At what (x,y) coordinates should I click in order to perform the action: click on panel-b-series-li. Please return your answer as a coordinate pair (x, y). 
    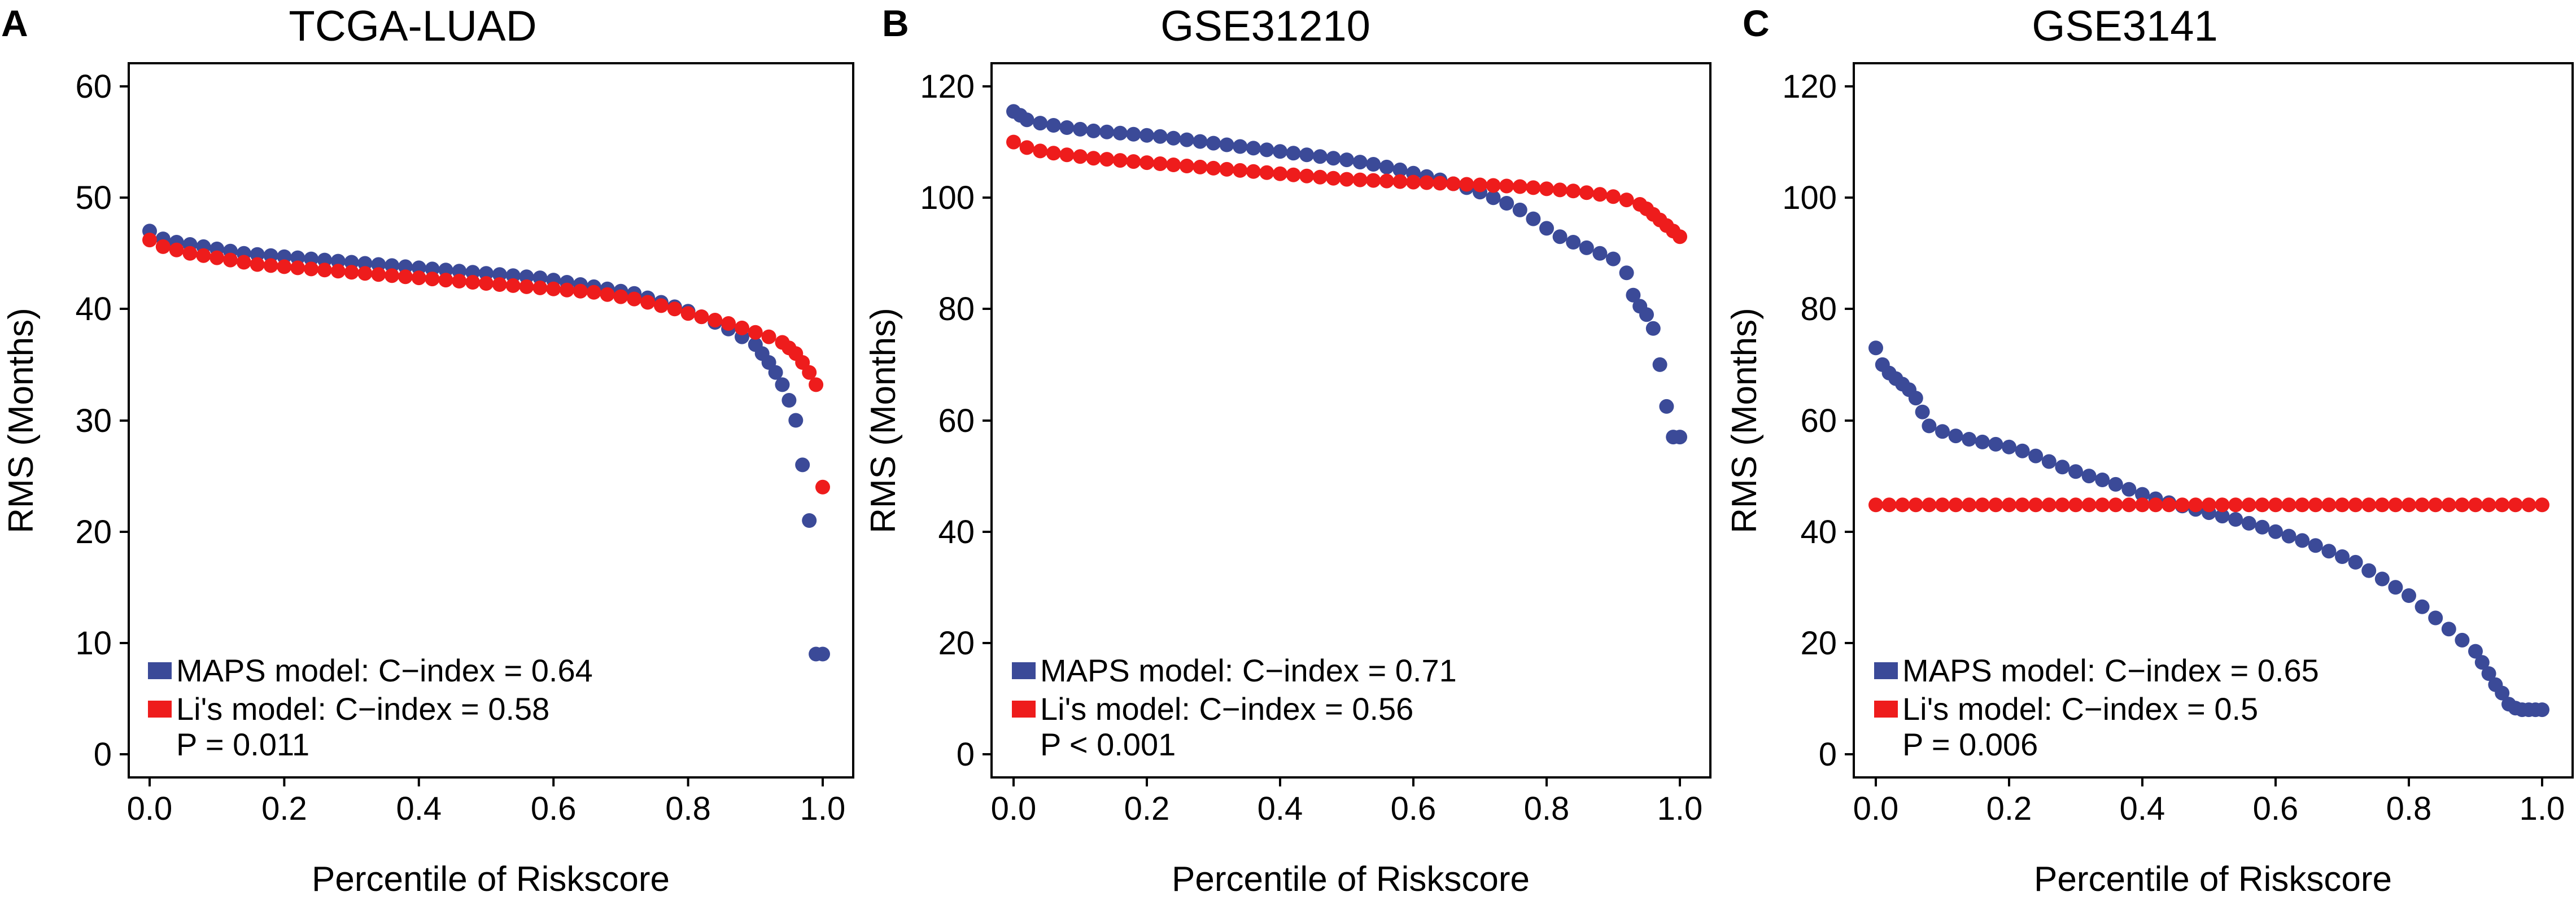
    Looking at the image, I should click on (1346, 189).